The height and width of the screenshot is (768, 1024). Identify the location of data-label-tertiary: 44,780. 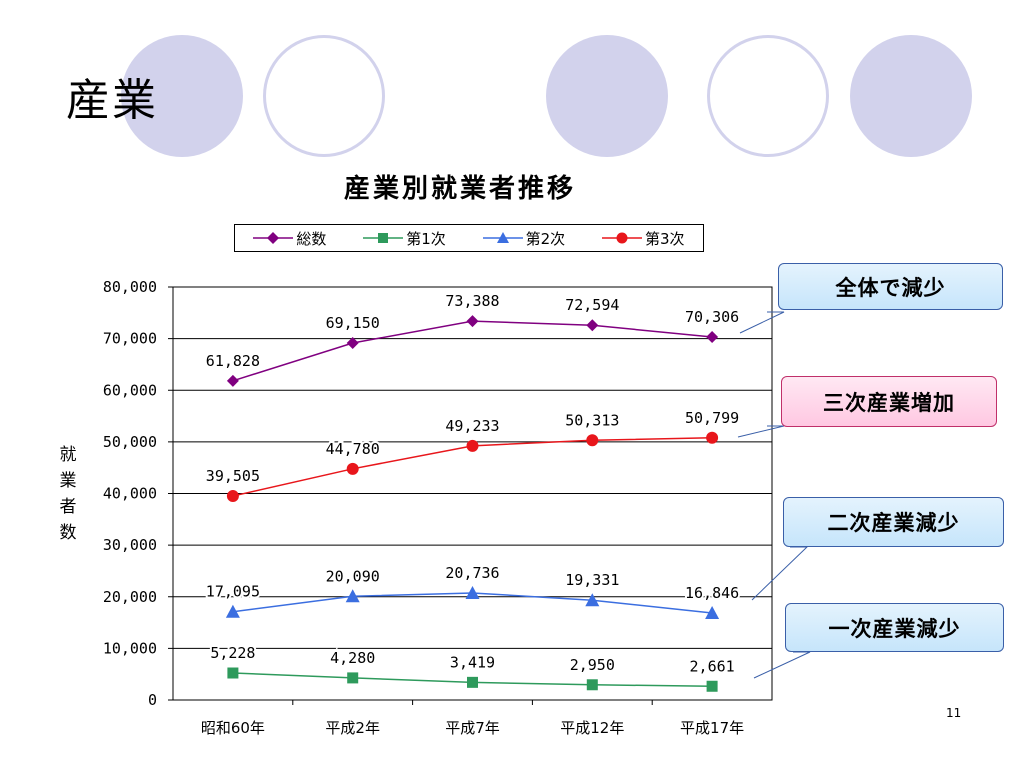
(353, 449).